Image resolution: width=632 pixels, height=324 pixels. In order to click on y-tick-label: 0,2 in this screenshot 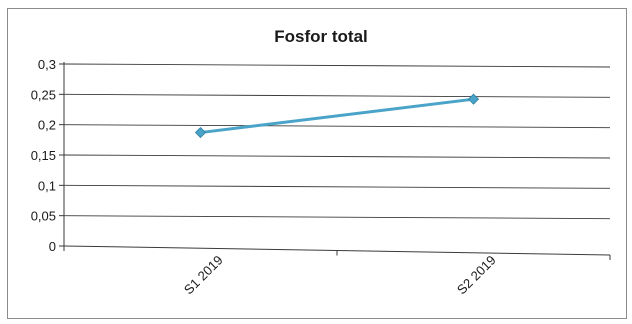, I will do `click(47, 125)`.